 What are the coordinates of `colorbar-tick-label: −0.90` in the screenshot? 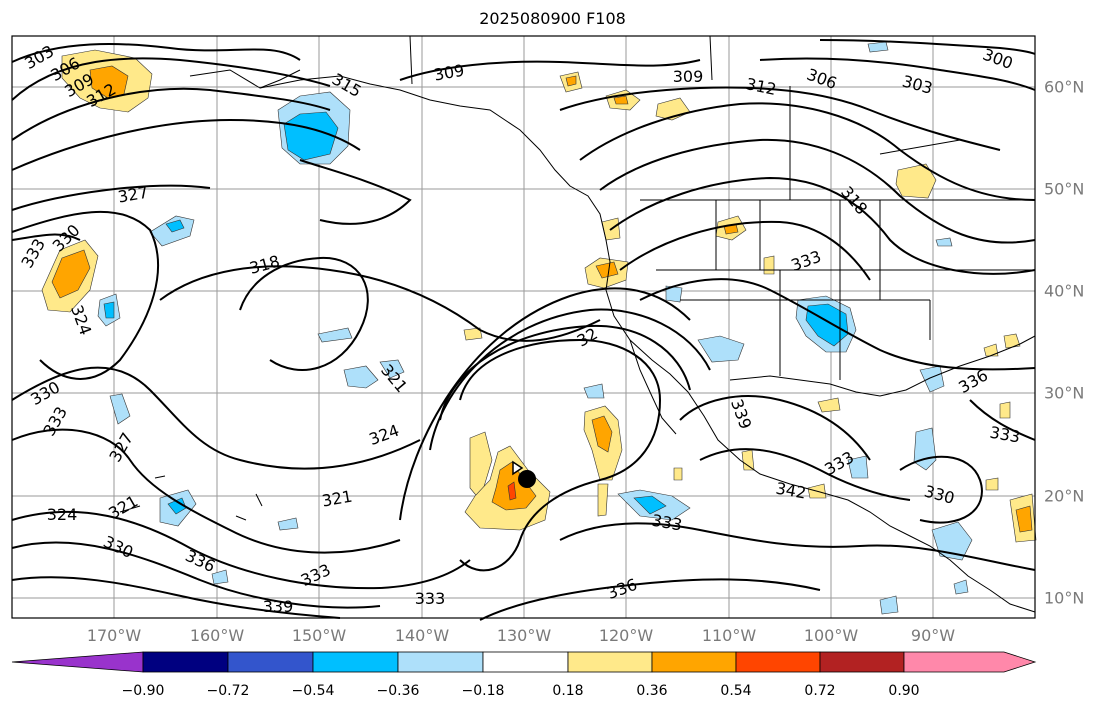 It's located at (143, 691).